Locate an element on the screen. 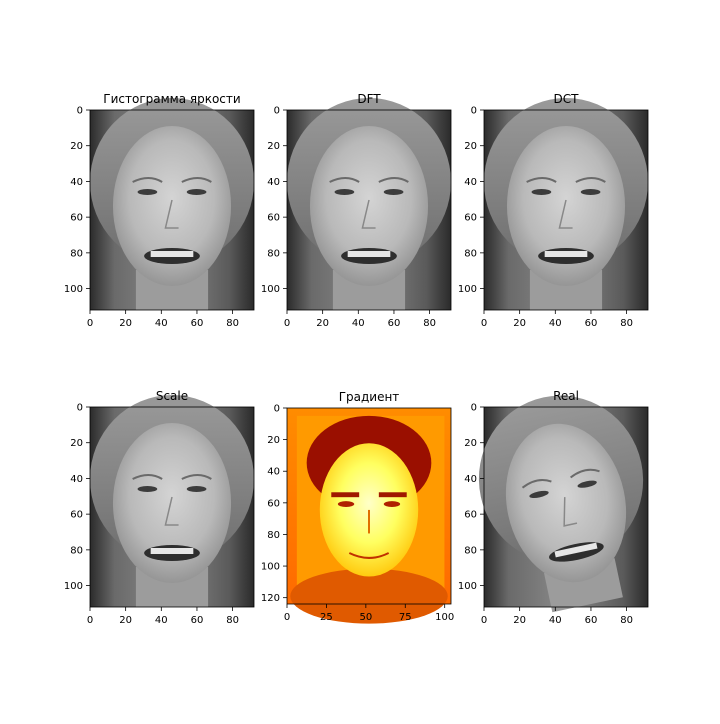  subplot-2-xtick-label: 60 is located at coordinates (394, 323).